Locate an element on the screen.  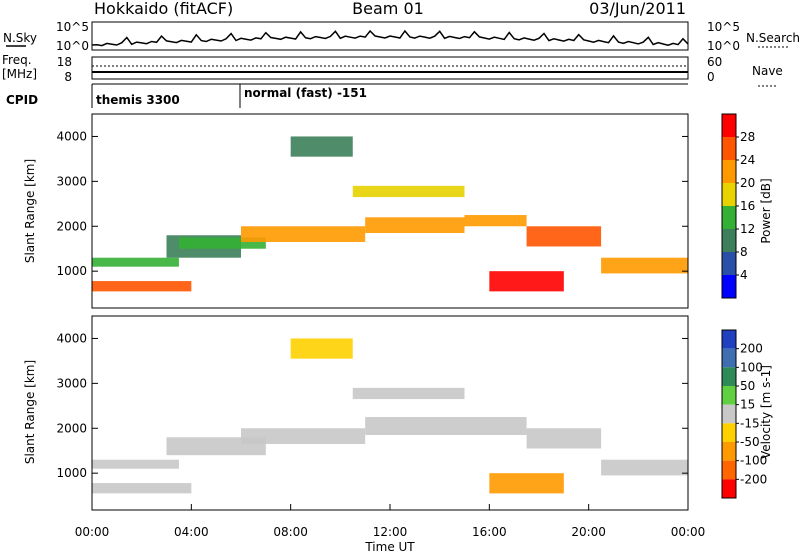
velocity-colorbar-tick-label: -50 is located at coordinates (750, 442).